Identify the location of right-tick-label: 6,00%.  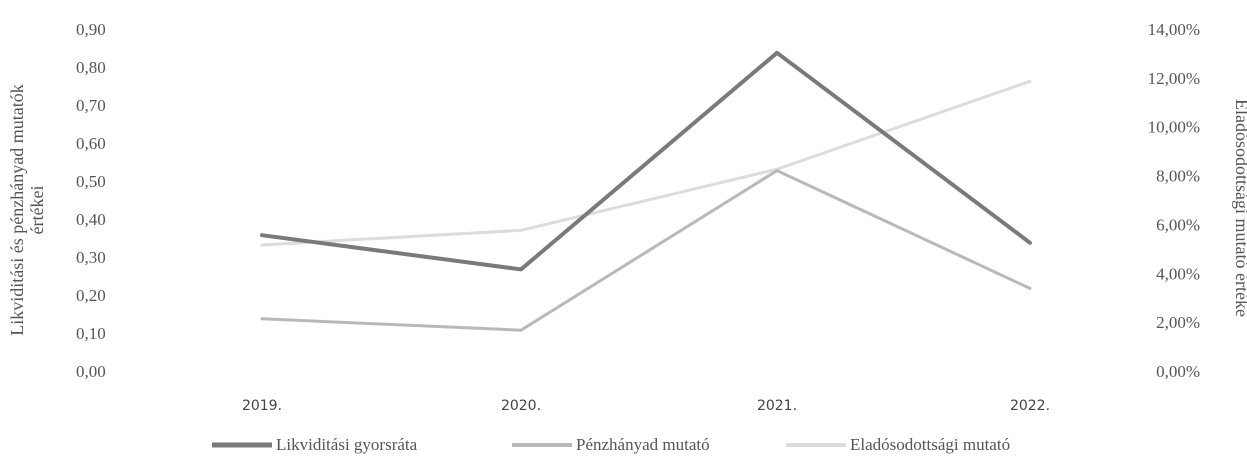
(1178, 224).